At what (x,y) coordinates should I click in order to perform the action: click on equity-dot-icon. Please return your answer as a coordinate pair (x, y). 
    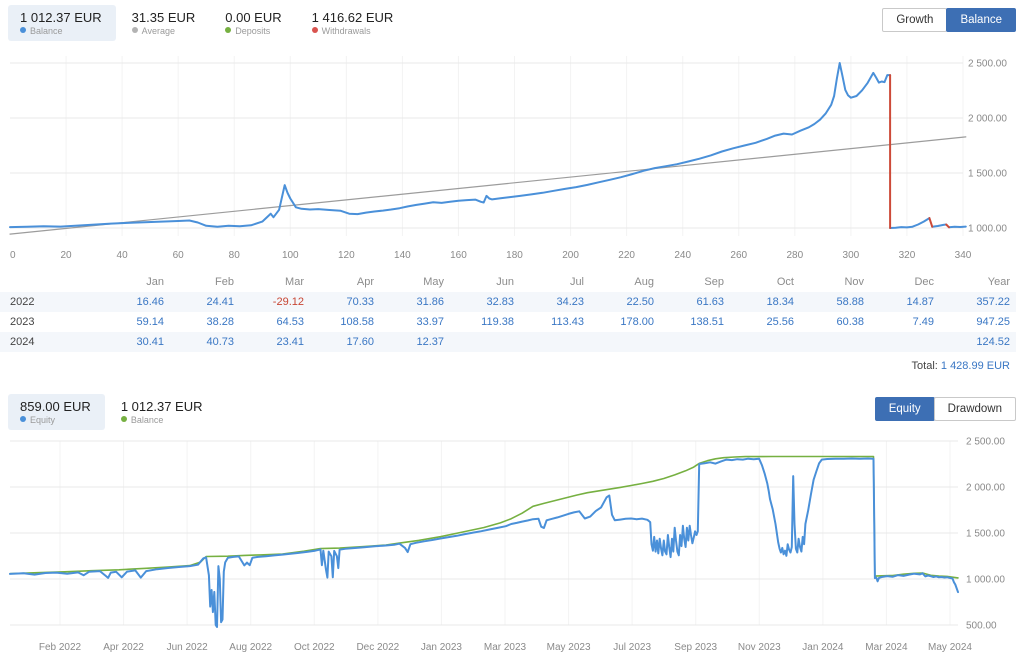
    Looking at the image, I should click on (23, 419).